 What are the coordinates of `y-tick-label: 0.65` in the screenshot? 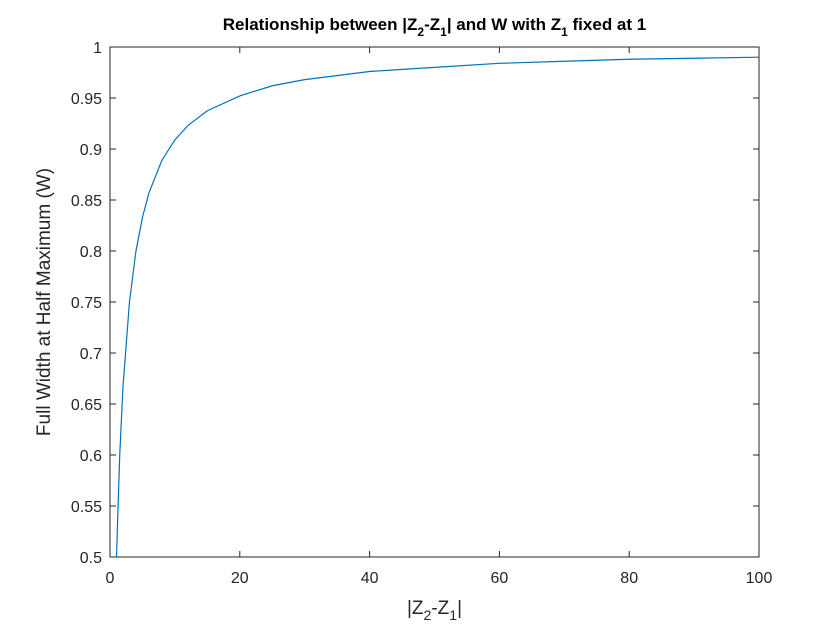 It's located at (86, 405).